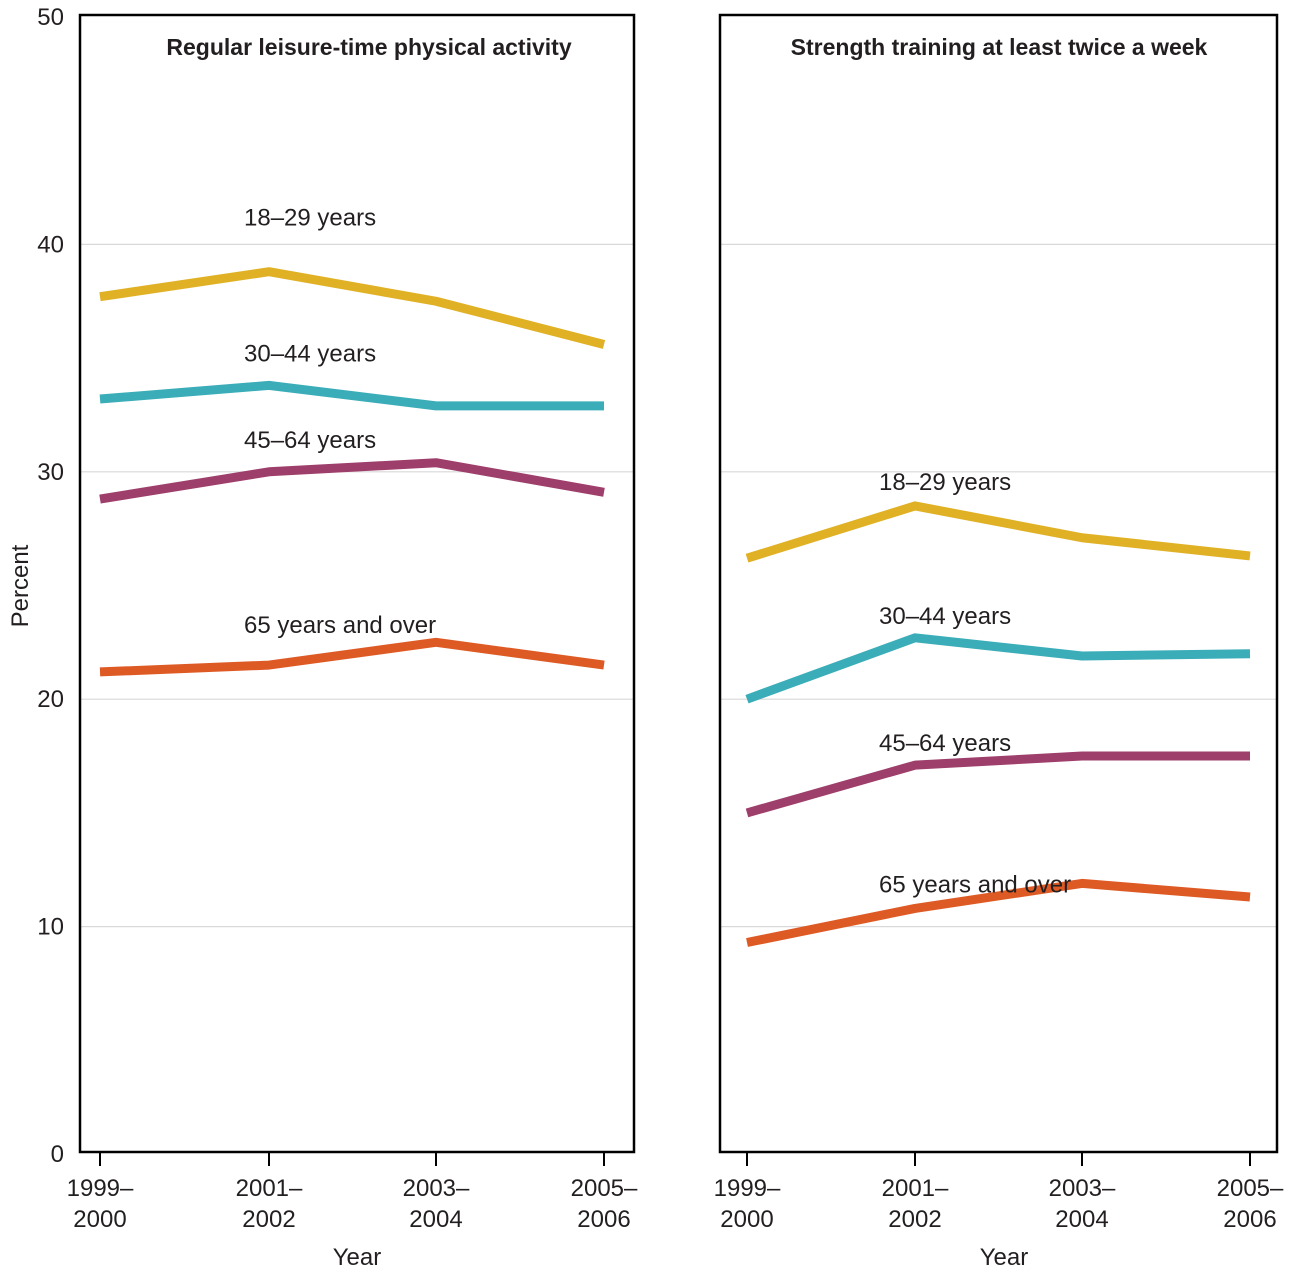 This screenshot has height=1272, width=1302. What do you see at coordinates (368, 47) in the screenshot?
I see `panel-title: Regular leisure-time physical activity` at bounding box center [368, 47].